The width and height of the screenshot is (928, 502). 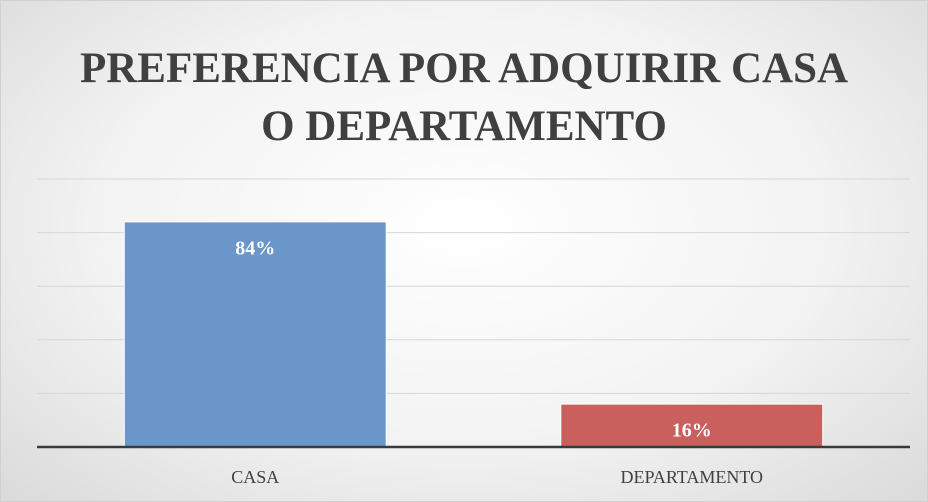 What do you see at coordinates (692, 431) in the screenshot?
I see `data-label: 16%` at bounding box center [692, 431].